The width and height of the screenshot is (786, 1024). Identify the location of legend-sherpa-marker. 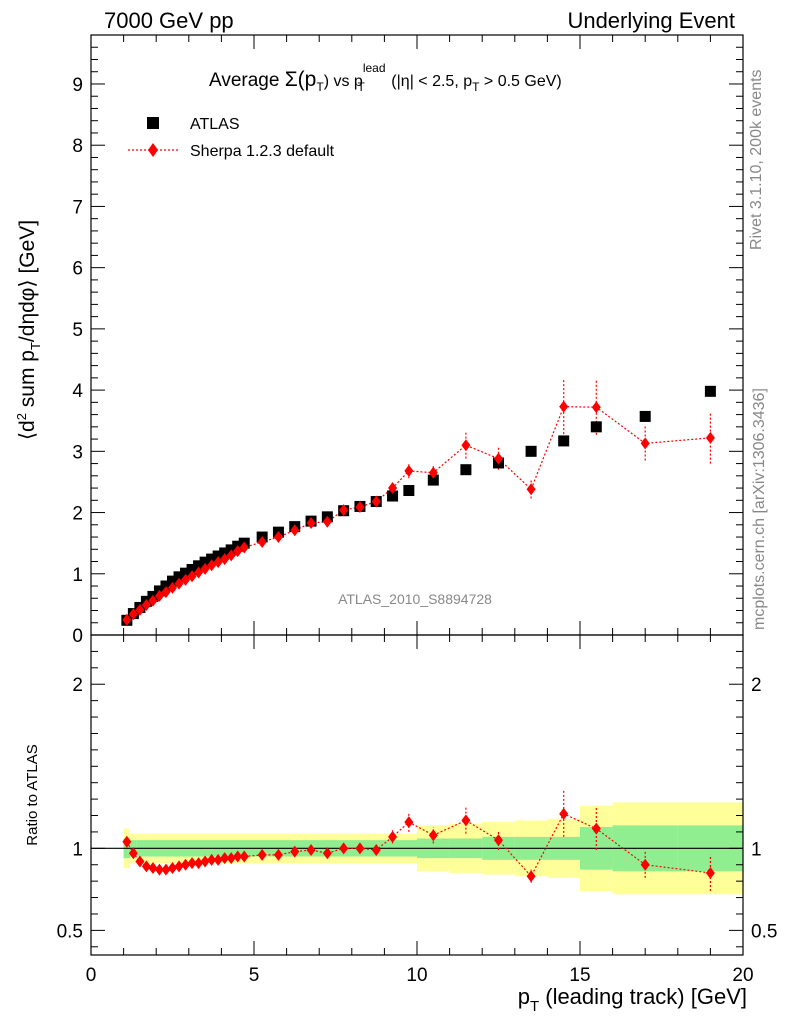
(153, 150).